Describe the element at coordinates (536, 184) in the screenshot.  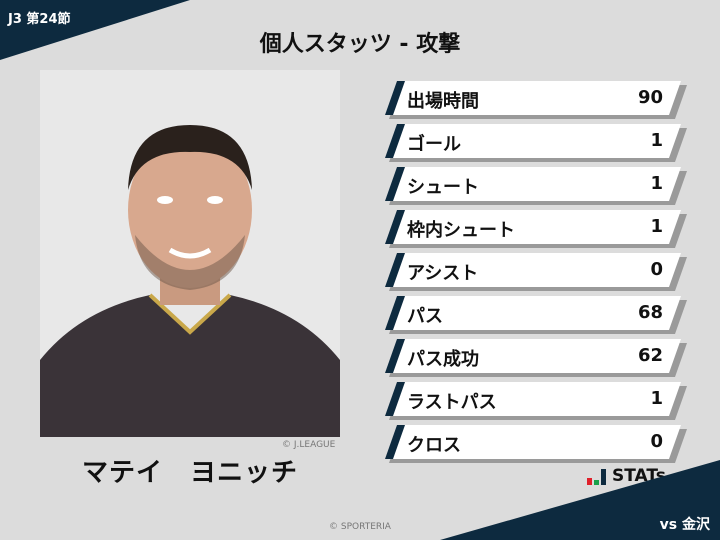
I see `stat-row: シュート 1` at that location.